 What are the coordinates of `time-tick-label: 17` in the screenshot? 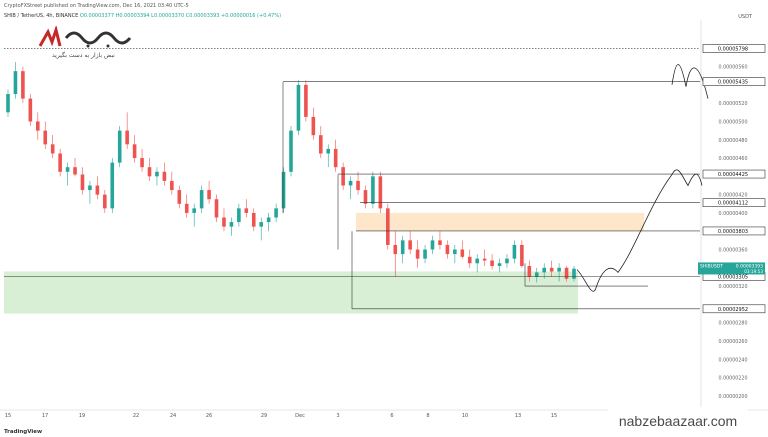 It's located at (45, 416).